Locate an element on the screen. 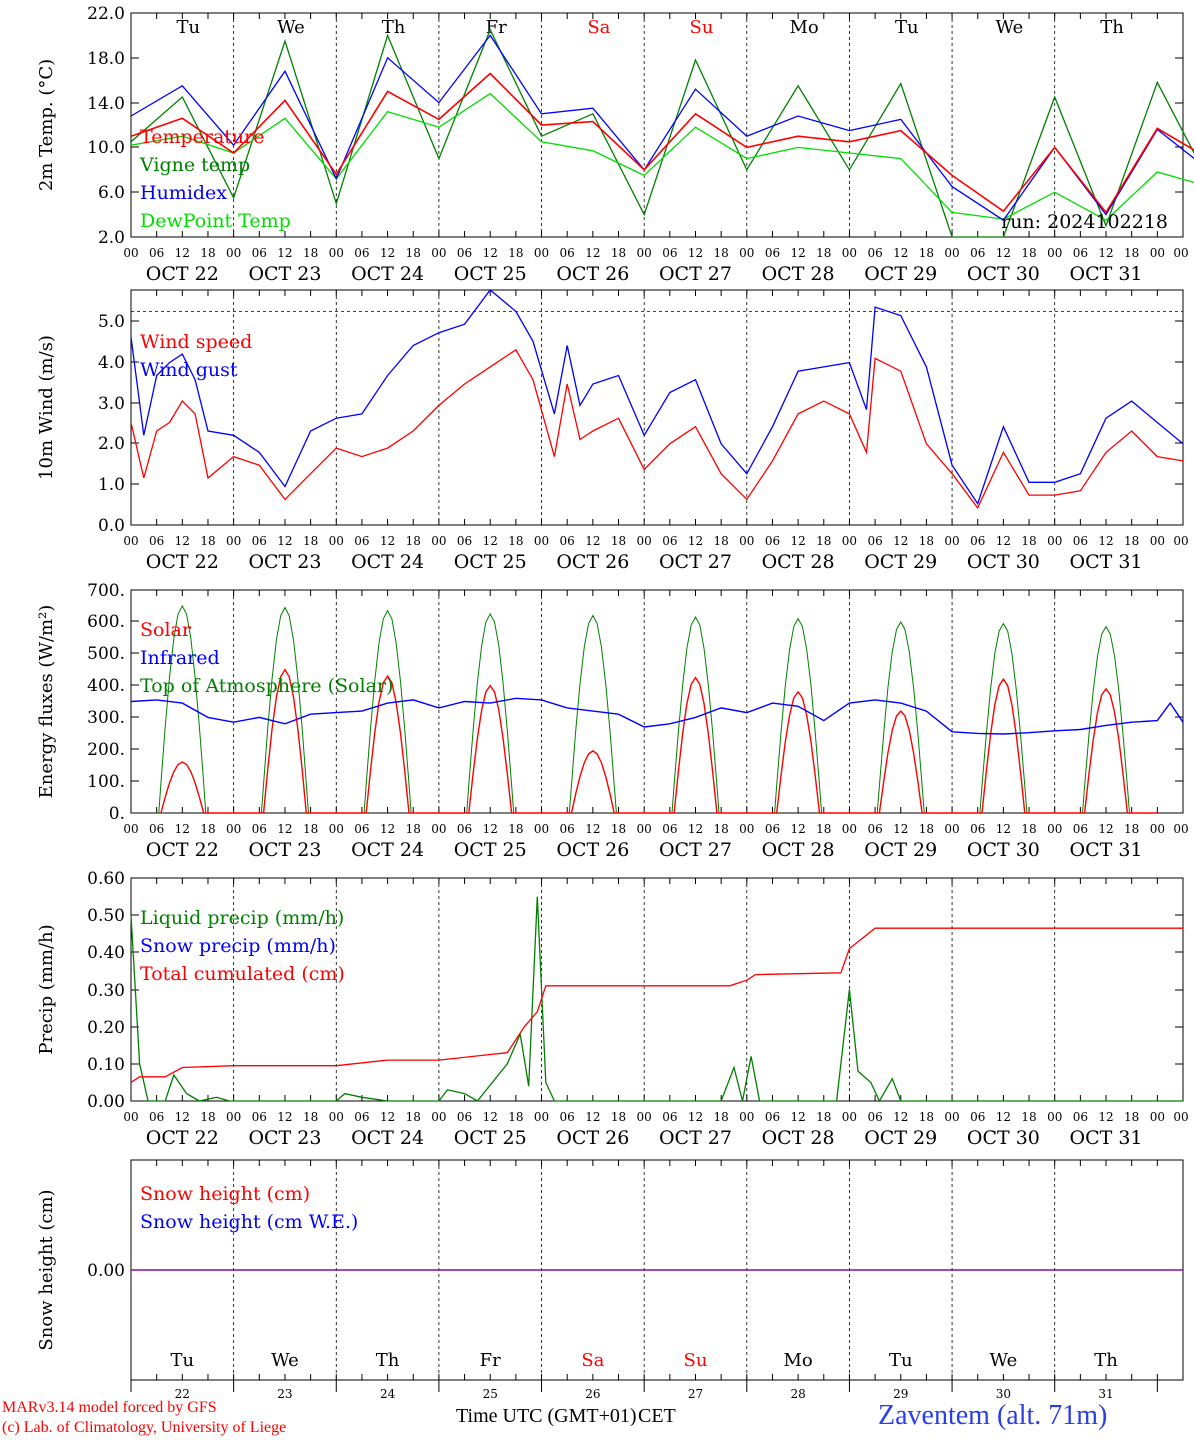  legend-entry: Liquid precip (mm/h) is located at coordinates (242, 918).